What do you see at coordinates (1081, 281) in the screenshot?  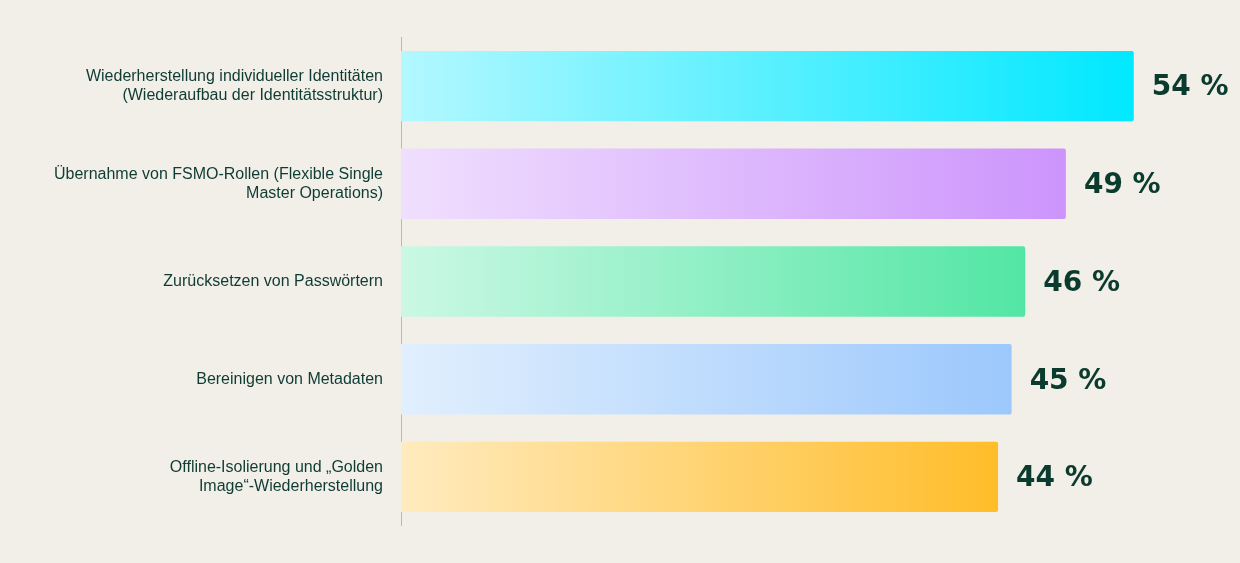 I see `data-label: 46 %` at bounding box center [1081, 281].